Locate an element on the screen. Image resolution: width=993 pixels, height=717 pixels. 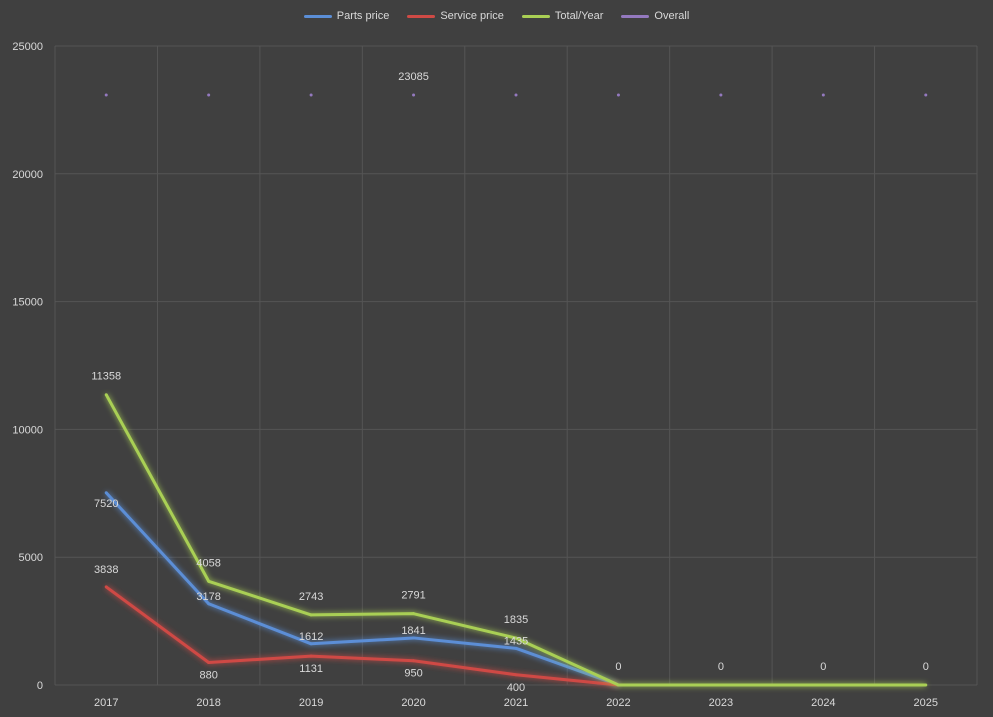
y-tick-label: 10000 is located at coordinates (27, 430).